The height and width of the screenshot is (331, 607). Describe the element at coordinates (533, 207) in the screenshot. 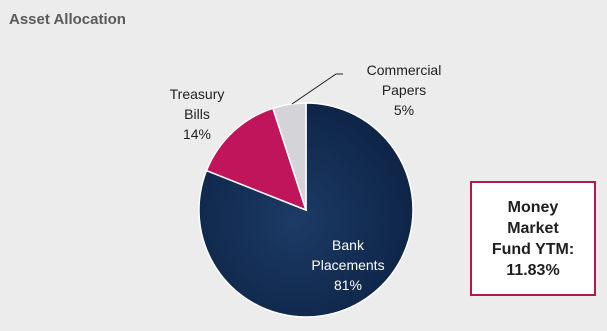

I see `callout-line-1: Money` at that location.